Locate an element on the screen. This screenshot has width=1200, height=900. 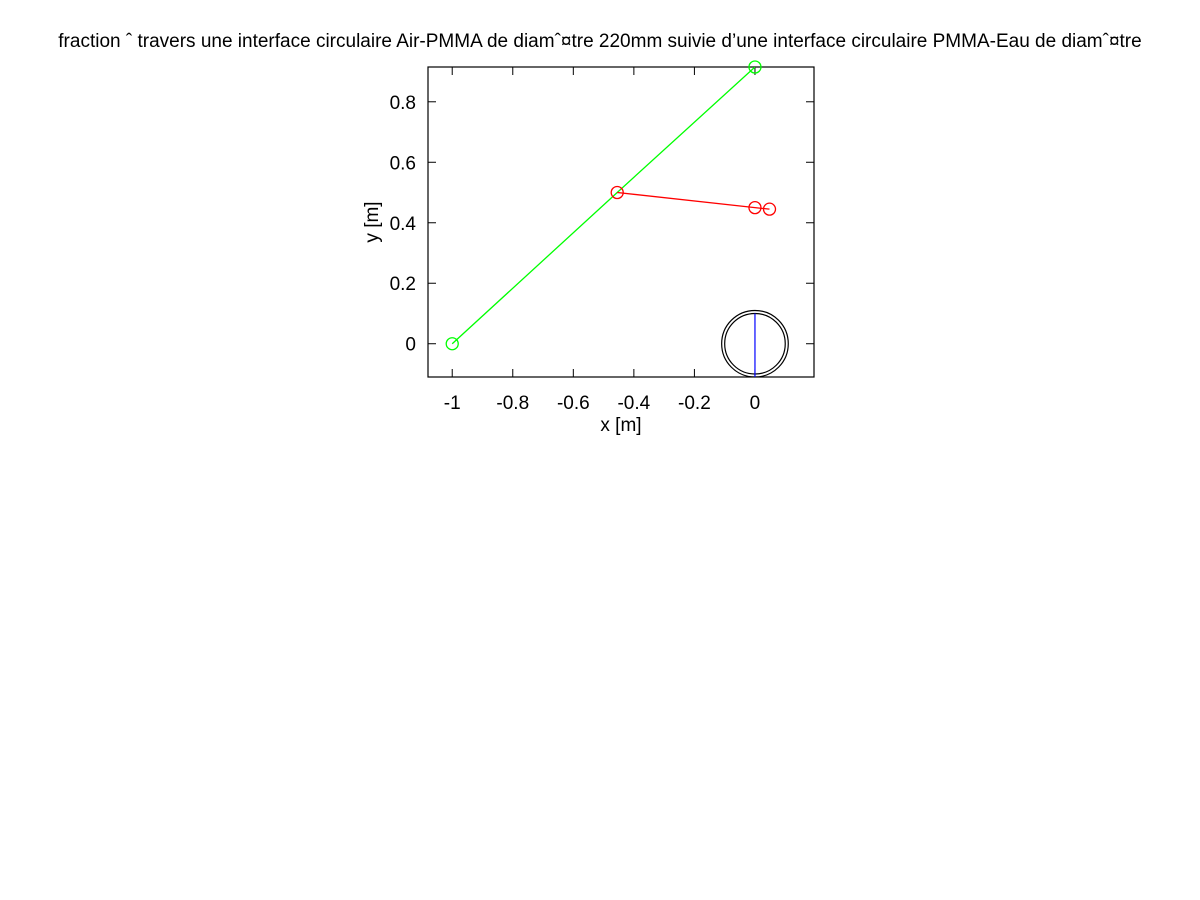
y-tick-label: 0.2 is located at coordinates (403, 284).